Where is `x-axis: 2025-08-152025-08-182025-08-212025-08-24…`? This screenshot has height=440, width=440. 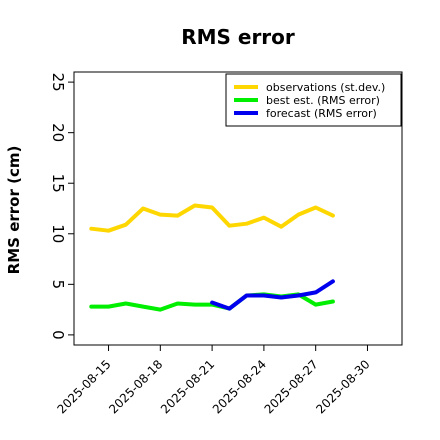
x-axis: 2025-08-152025-08-182025-08-212025-08-24… is located at coordinates (213, 380).